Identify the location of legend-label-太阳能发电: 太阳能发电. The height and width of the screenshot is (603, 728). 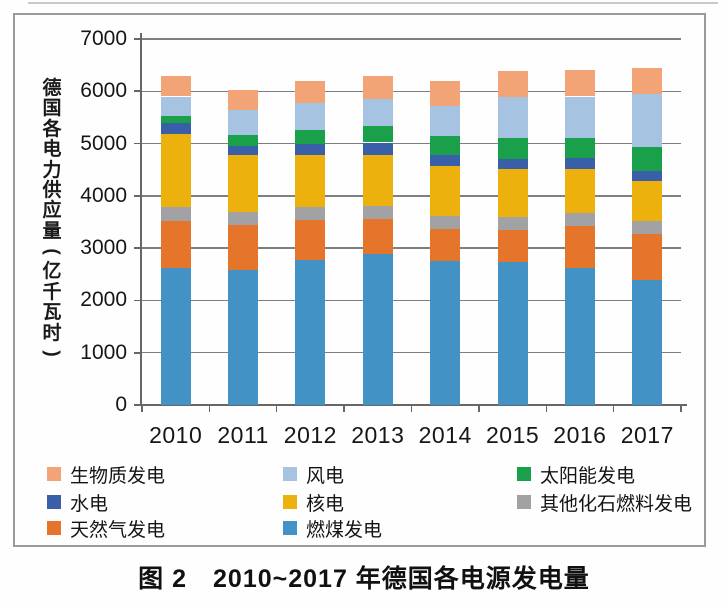
(588, 476).